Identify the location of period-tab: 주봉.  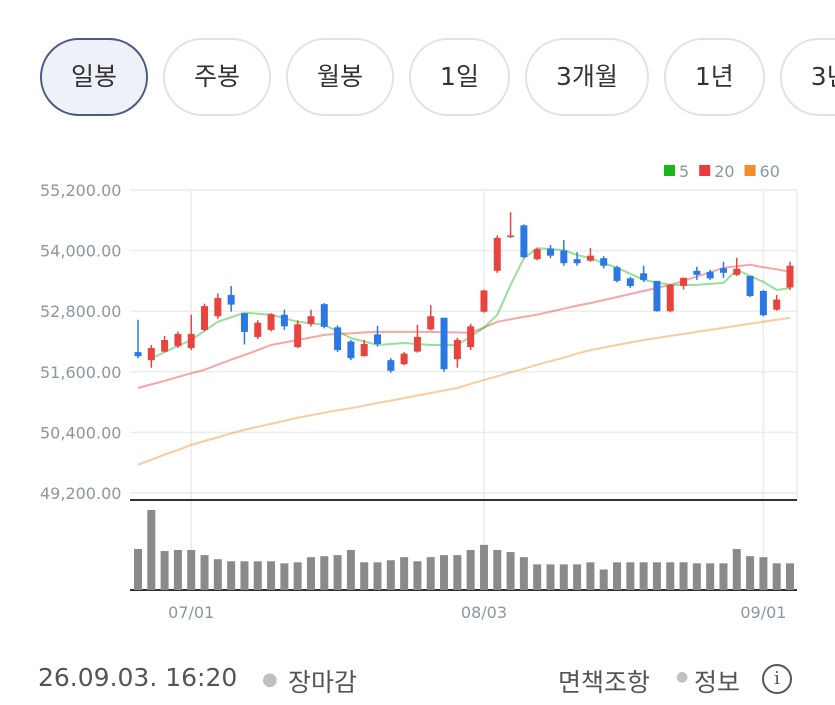
(217, 77).